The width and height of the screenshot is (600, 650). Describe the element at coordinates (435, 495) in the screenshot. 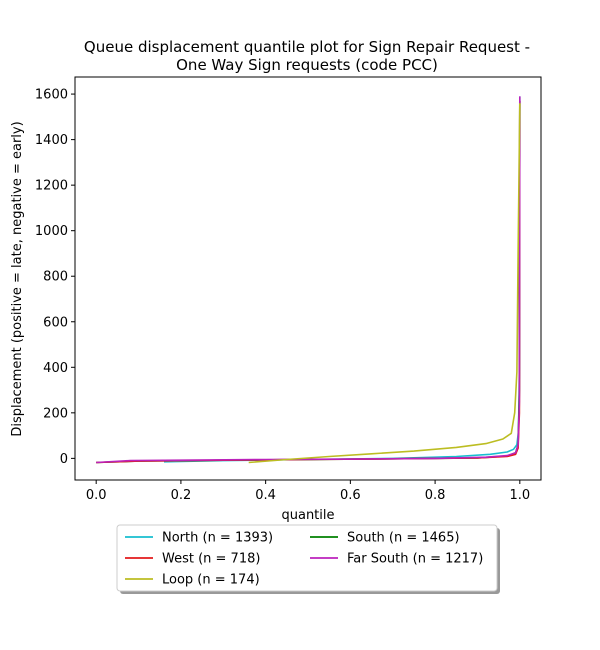

I see `x-tick-label: 0.8` at that location.